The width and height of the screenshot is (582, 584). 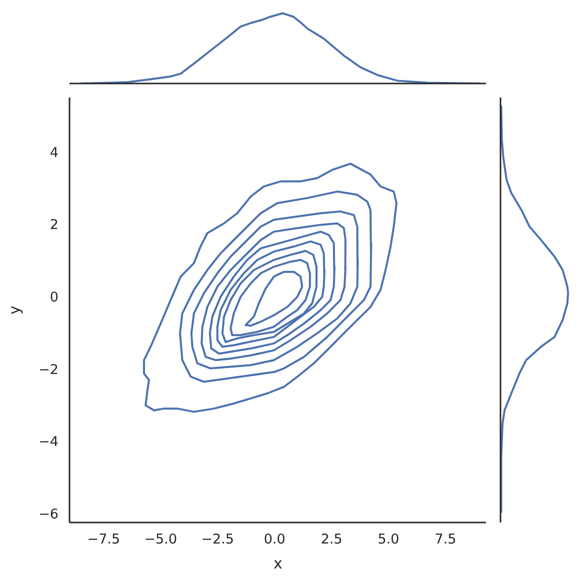 I want to click on x-tick-label: −2.5, so click(x=217, y=540).